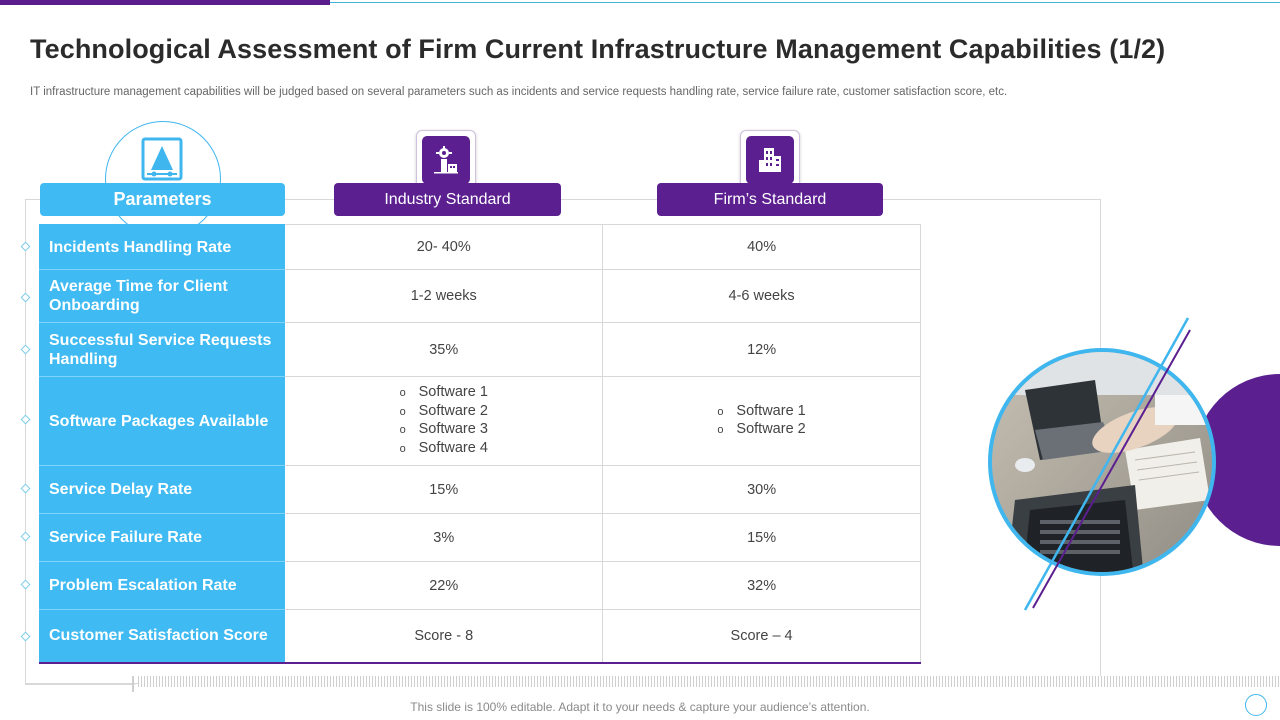 This screenshot has width=1280, height=720. What do you see at coordinates (1256, 705) in the screenshot?
I see `corner-circle-icon` at bounding box center [1256, 705].